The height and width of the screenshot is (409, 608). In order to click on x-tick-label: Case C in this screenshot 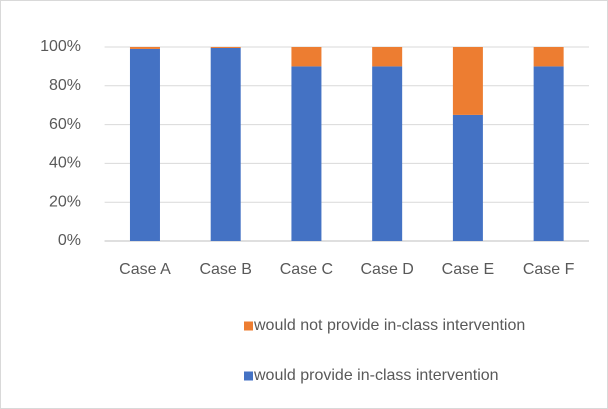, I will do `click(306, 269)`.